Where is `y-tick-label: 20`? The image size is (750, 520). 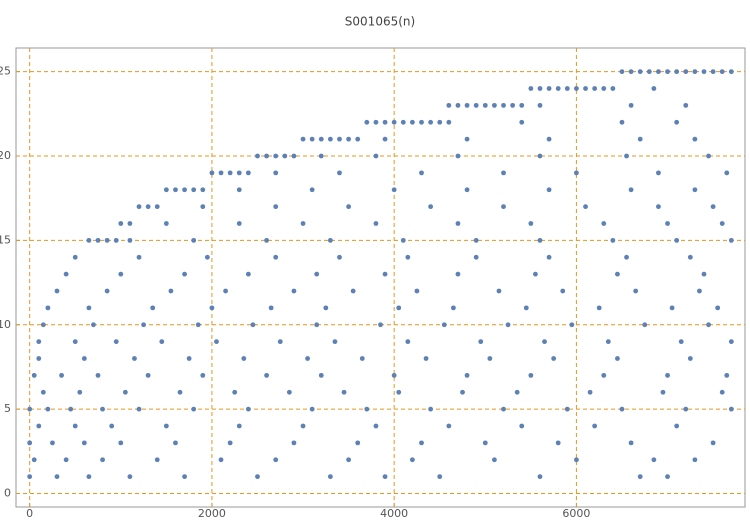 y-tick-label: 20 is located at coordinates (5, 155).